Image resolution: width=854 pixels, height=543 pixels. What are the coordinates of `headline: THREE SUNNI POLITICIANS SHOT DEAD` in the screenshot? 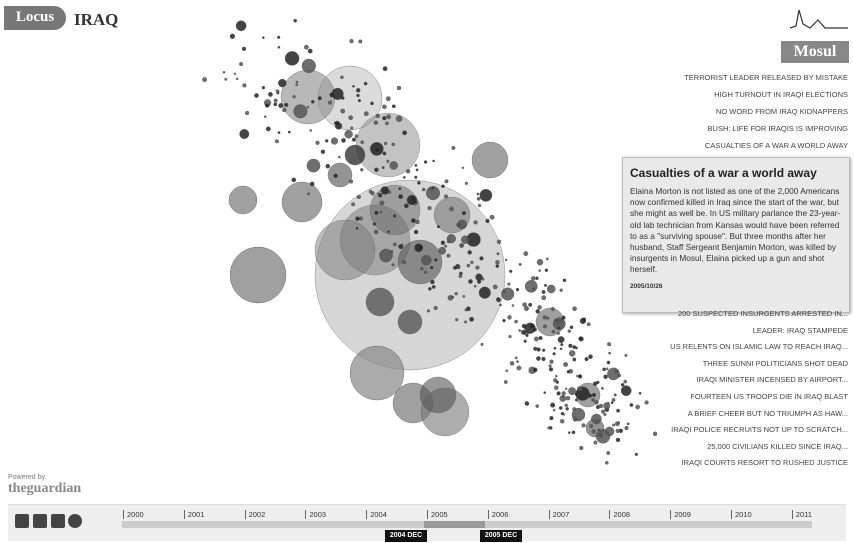 It's located at (775, 363).